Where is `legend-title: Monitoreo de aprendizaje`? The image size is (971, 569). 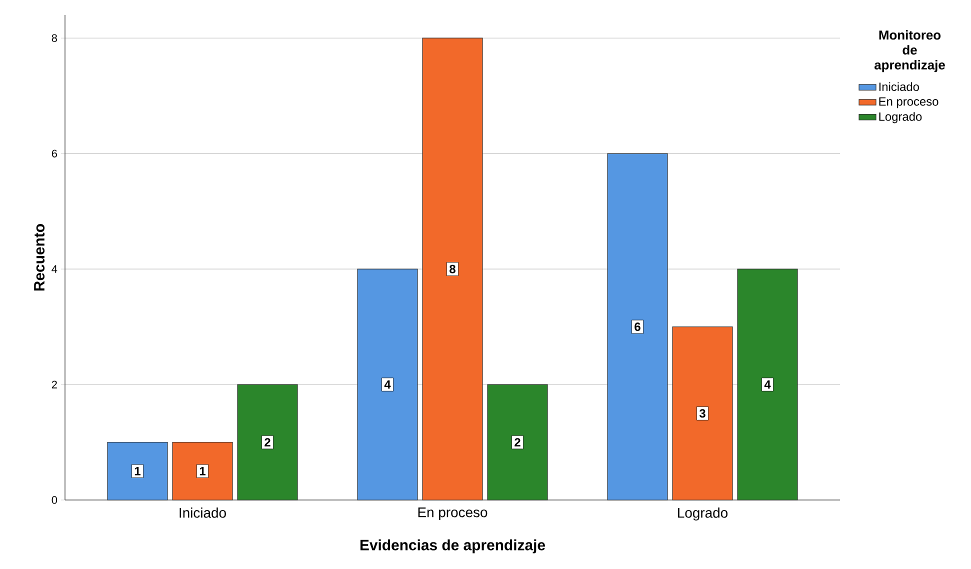
legend-title: Monitoreo de aprendizaje is located at coordinates (909, 51).